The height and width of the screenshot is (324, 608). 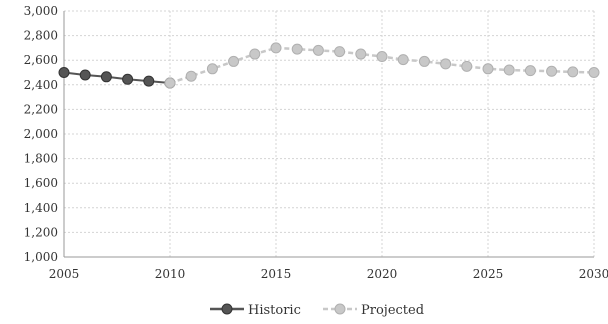 What do you see at coordinates (317, 310) in the screenshot?
I see `chart-legend: Historic Projected` at bounding box center [317, 310].